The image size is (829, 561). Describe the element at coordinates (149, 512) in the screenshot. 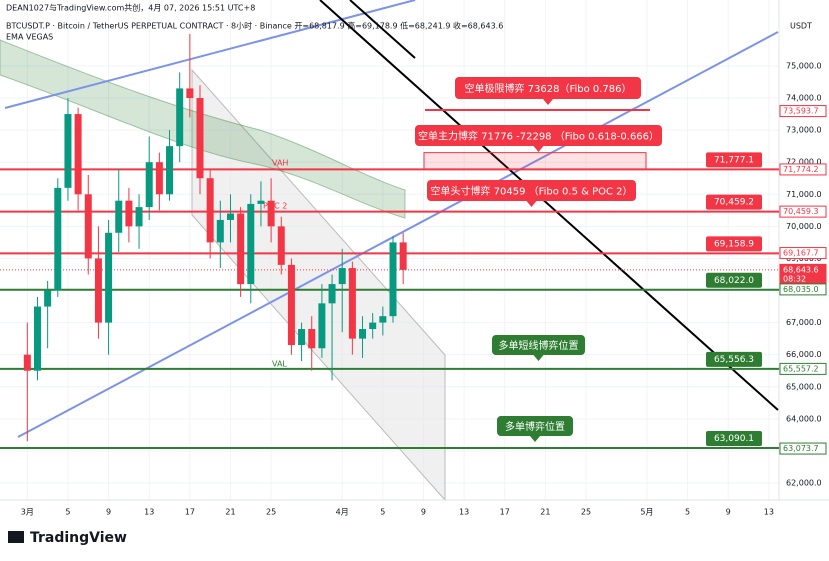

I see `x-tick-label: 13` at that location.